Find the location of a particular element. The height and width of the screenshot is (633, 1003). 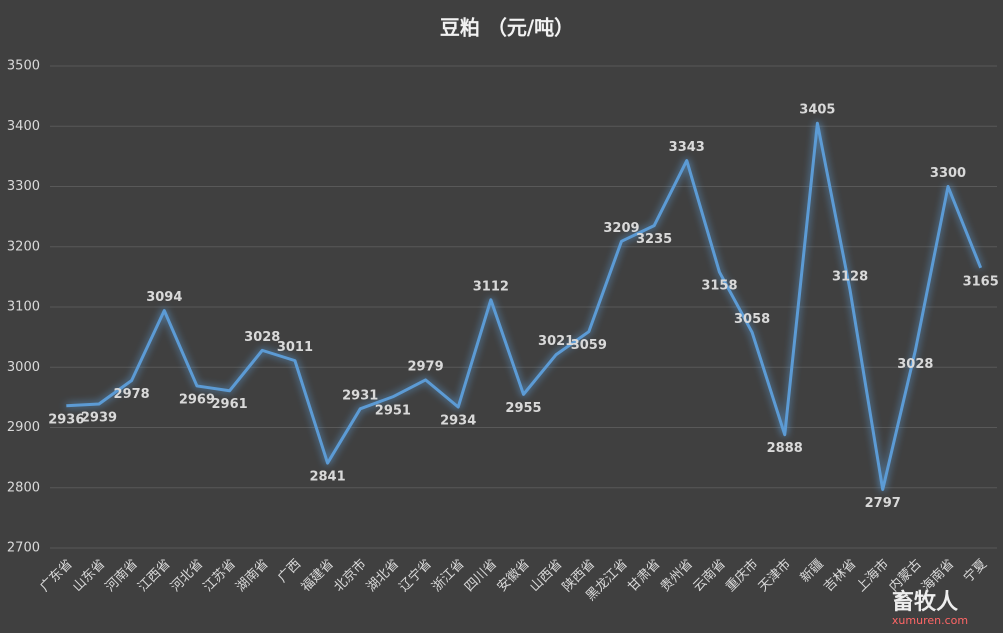

x-tick-label: 上海市 is located at coordinates (872, 575).